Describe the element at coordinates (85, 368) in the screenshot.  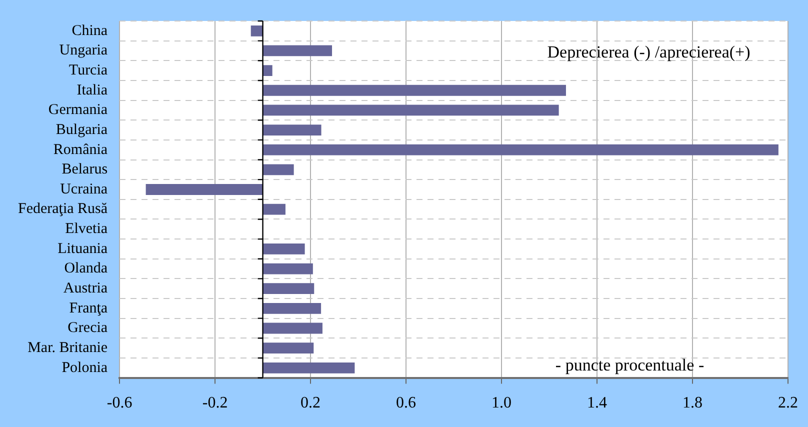
I see `y-tick-label: Polonia` at that location.